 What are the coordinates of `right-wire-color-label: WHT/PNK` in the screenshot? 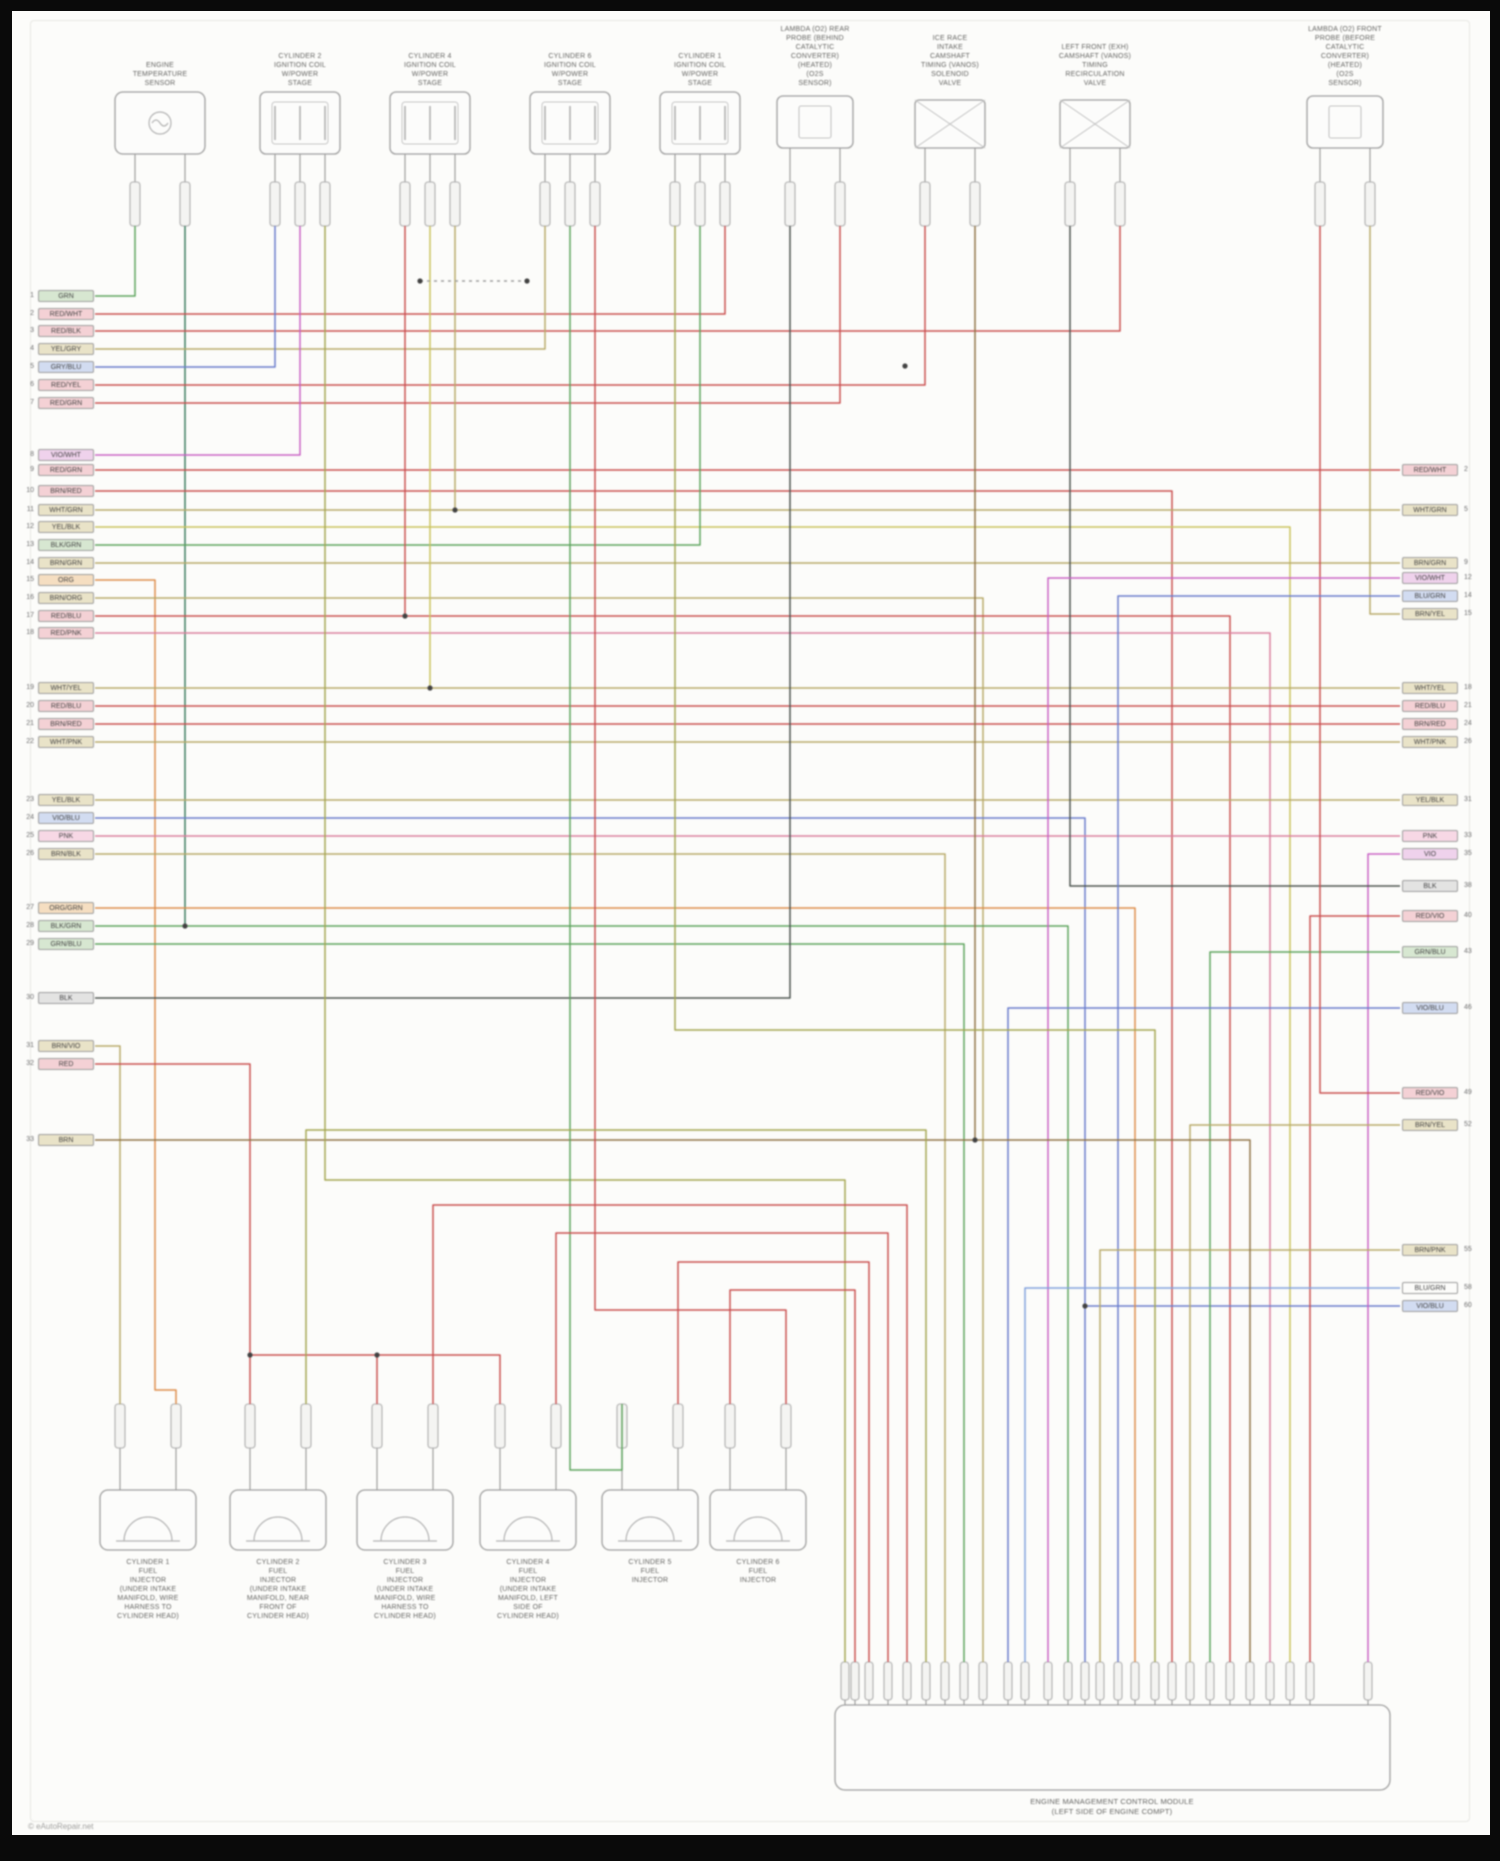 It's located at (1430, 742).